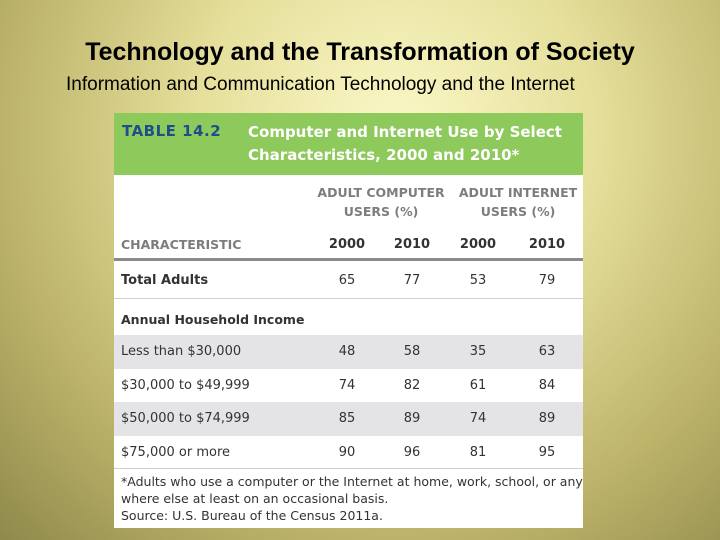  Describe the element at coordinates (547, 385) in the screenshot. I see `table-cell: 84` at that location.